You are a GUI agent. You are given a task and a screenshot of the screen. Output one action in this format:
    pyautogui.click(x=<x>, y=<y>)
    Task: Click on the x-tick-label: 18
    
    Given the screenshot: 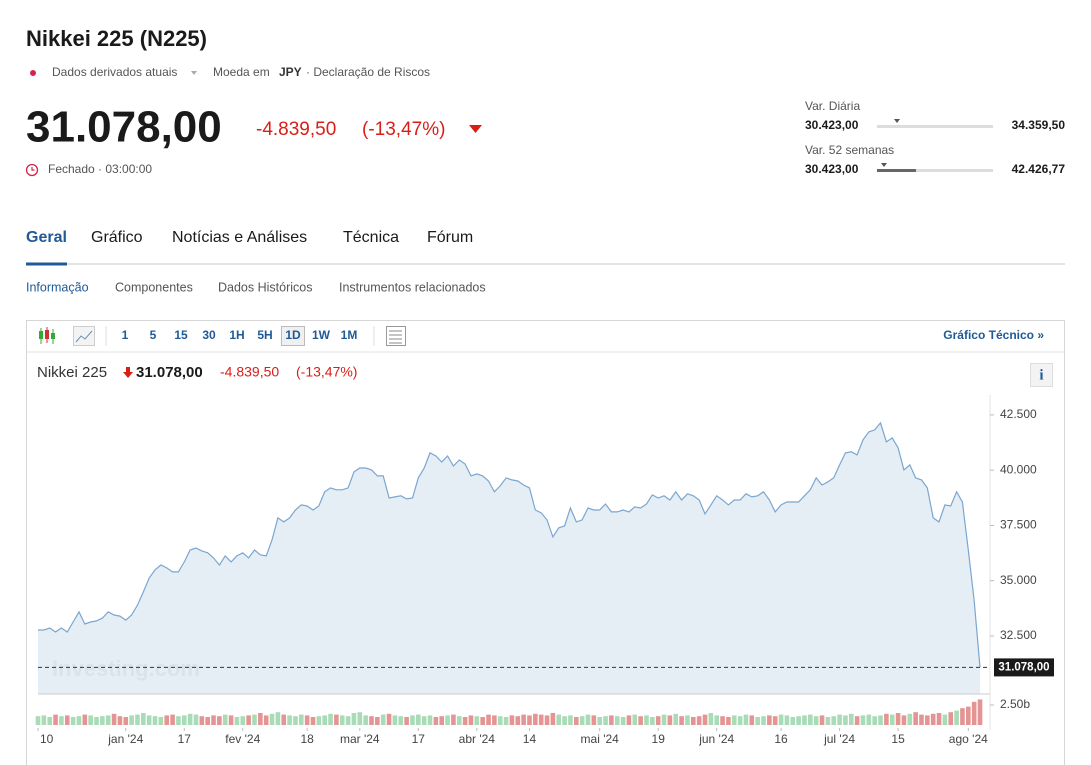 What is the action you would take?
    pyautogui.click(x=307, y=739)
    